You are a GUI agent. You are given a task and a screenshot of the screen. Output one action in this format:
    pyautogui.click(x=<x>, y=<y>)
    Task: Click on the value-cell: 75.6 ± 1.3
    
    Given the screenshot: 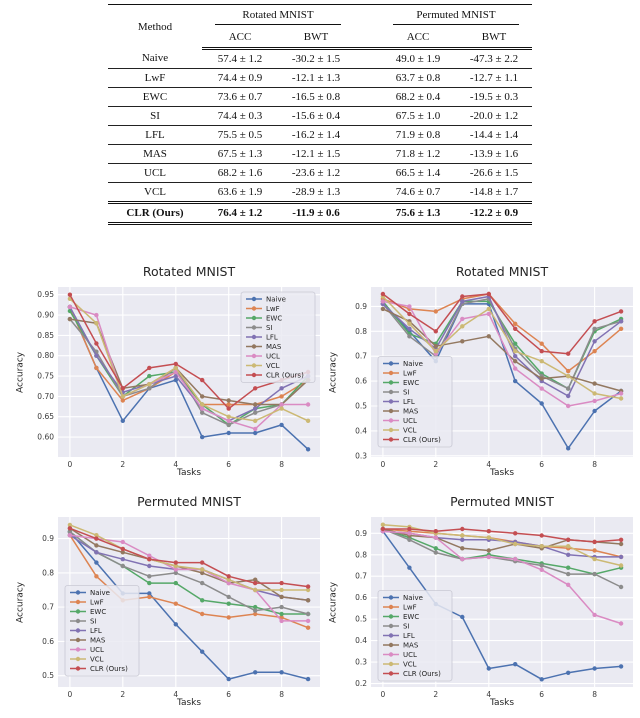 What is the action you would take?
    pyautogui.click(x=418, y=213)
    